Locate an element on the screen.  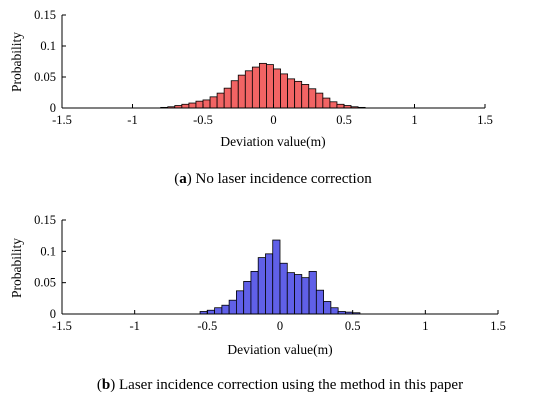
y-tick-labels-a: 0 0.05 0.1 0.15 is located at coordinates (45, 61).